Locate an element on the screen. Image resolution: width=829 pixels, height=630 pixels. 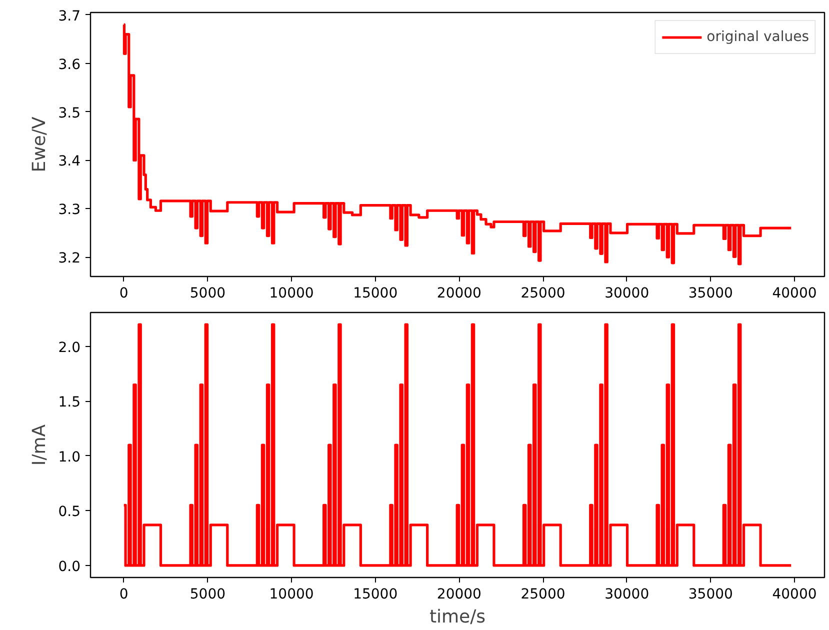
x-axis-title: time/s is located at coordinates (457, 617).